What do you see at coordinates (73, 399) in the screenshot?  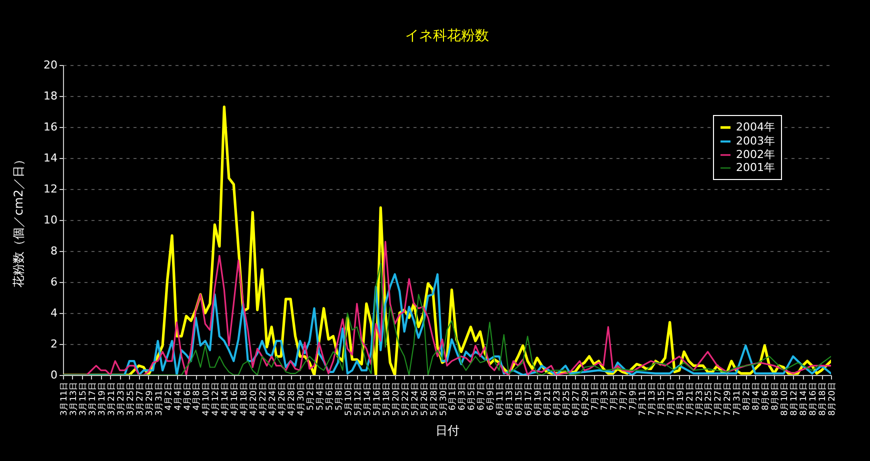 I see `x-tick-label: 3月13日` at bounding box center [73, 399].